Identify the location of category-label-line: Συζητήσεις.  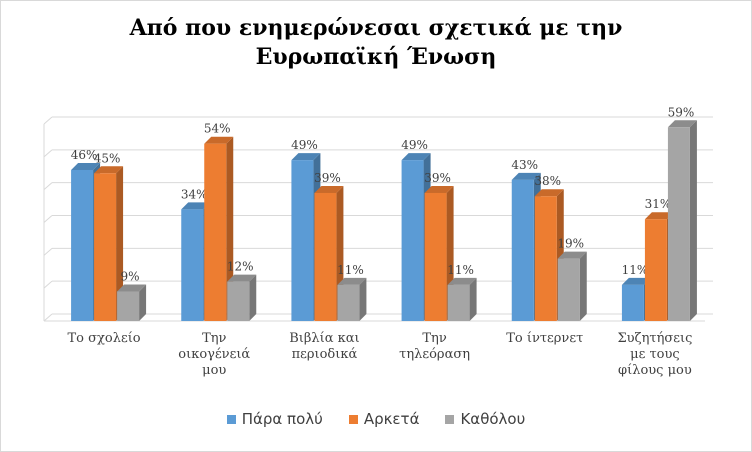
(655, 338).